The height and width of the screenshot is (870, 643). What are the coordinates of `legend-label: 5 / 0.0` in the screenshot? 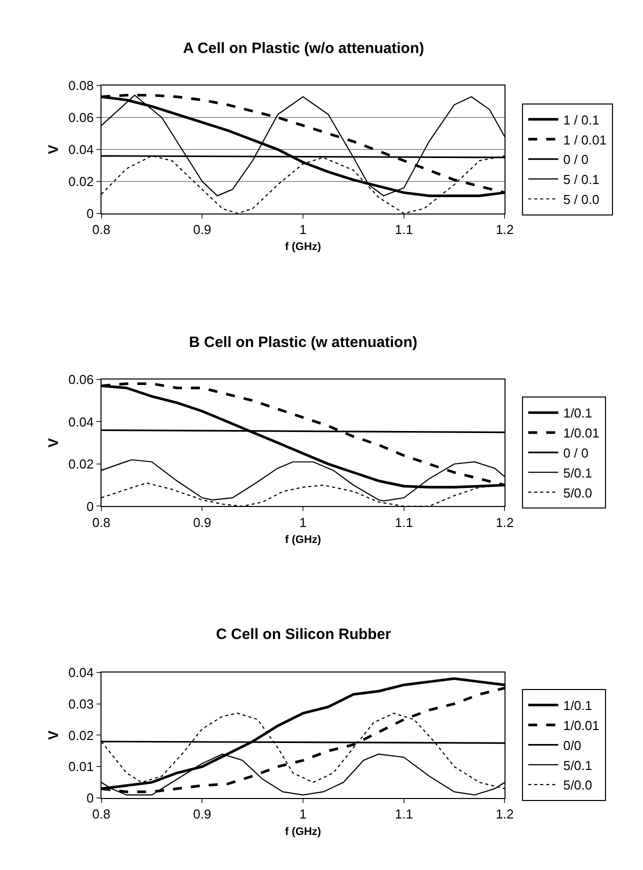 It's located at (581, 199).